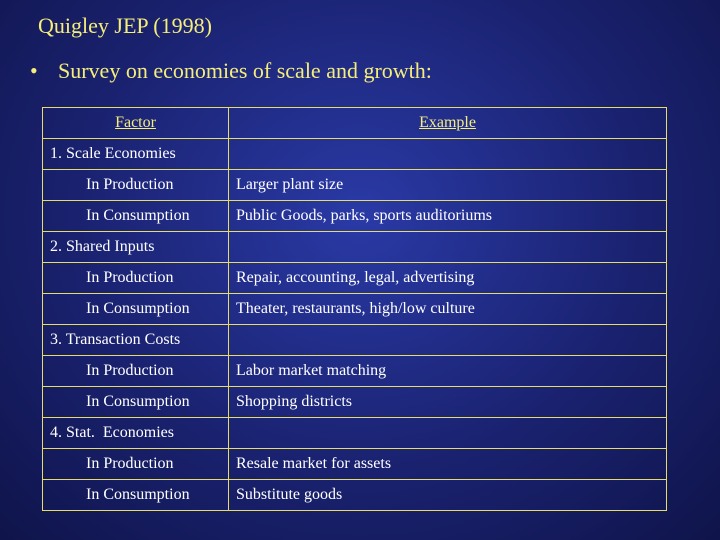 Image resolution: width=720 pixels, height=540 pixels. What do you see at coordinates (447, 309) in the screenshot?
I see `example-cell: Theater, restaurants, high/low culture` at bounding box center [447, 309].